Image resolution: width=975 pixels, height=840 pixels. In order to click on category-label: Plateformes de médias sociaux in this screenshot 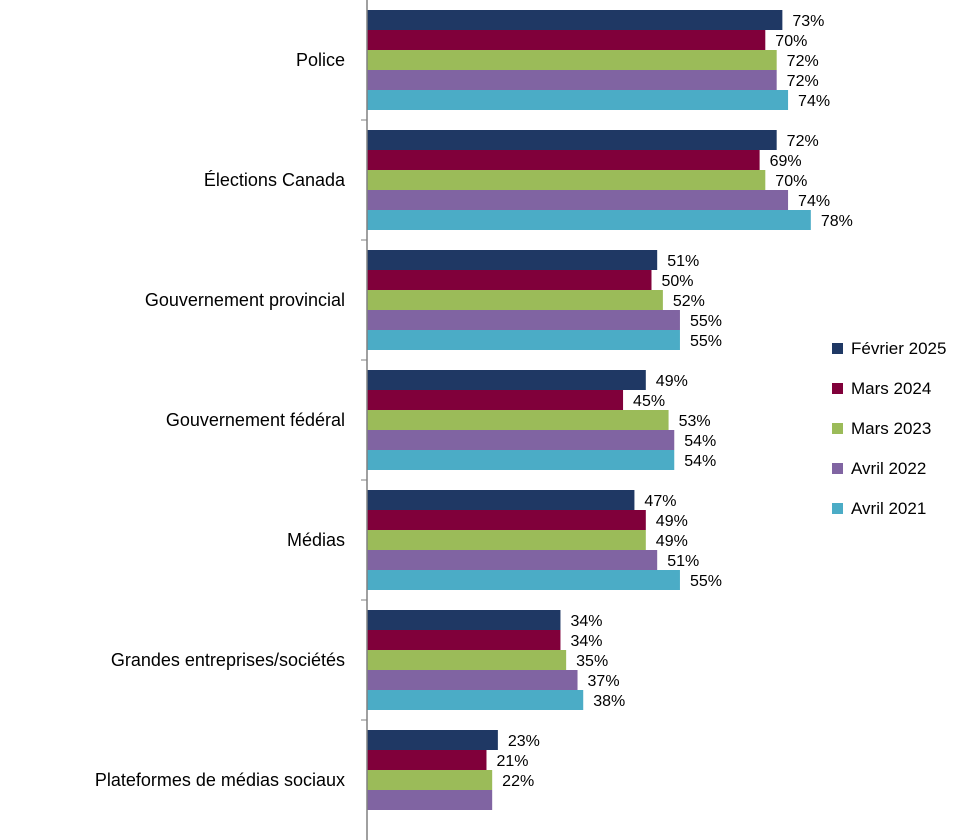, I will do `click(220, 780)`.